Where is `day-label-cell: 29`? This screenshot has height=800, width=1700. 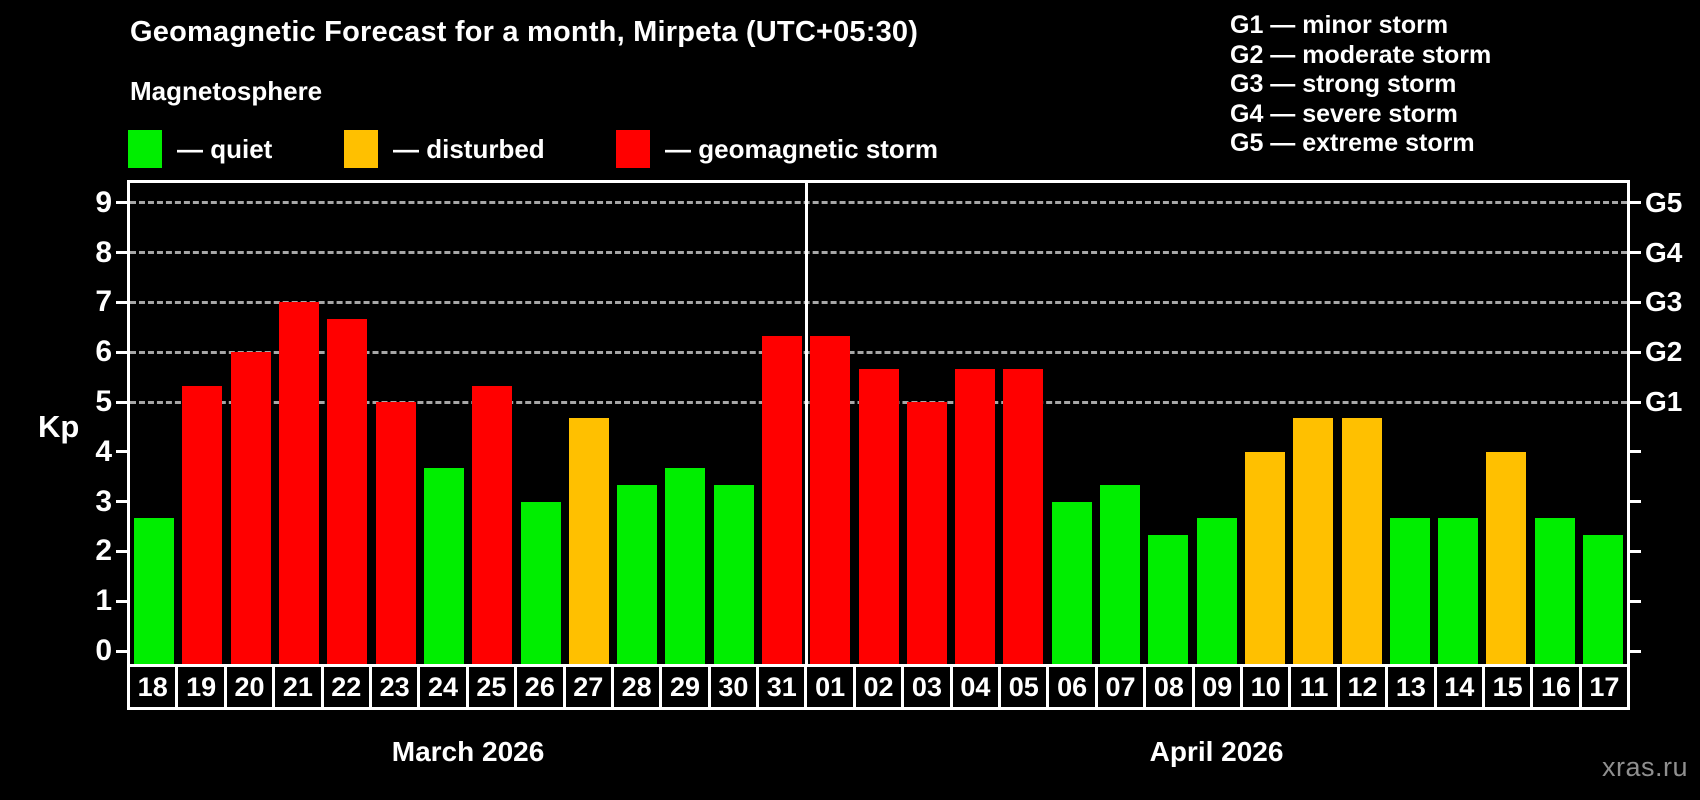 day-label-cell: 29 is located at coordinates (686, 687).